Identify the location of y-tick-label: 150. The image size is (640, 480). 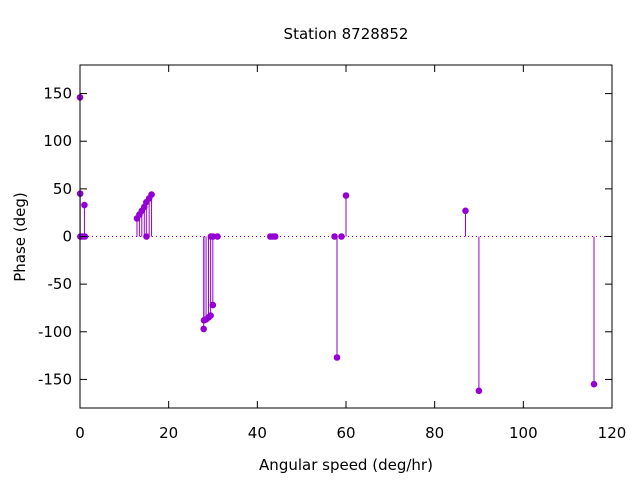
(57, 94).